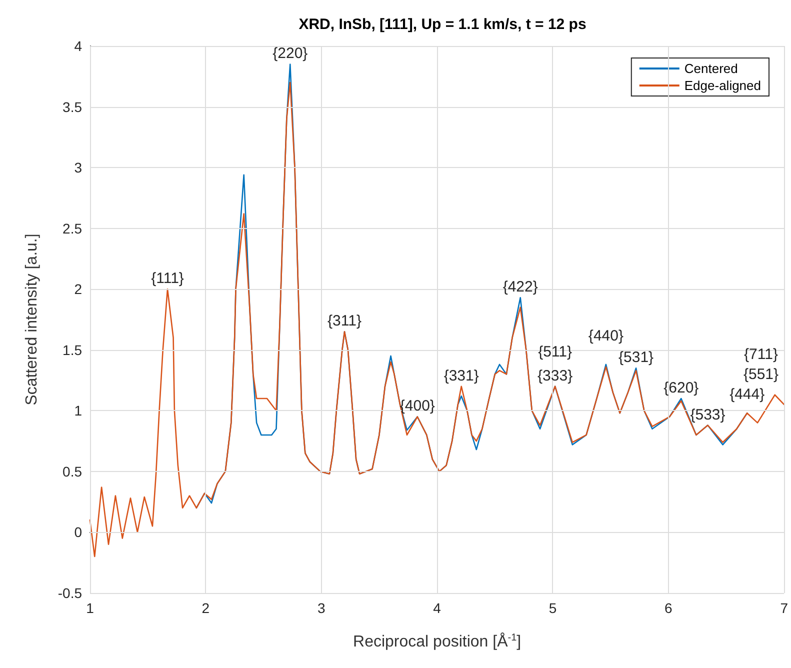 This screenshot has width=791, height=668. What do you see at coordinates (72, 106) in the screenshot?
I see `y-tick-label: 3.5` at bounding box center [72, 106].